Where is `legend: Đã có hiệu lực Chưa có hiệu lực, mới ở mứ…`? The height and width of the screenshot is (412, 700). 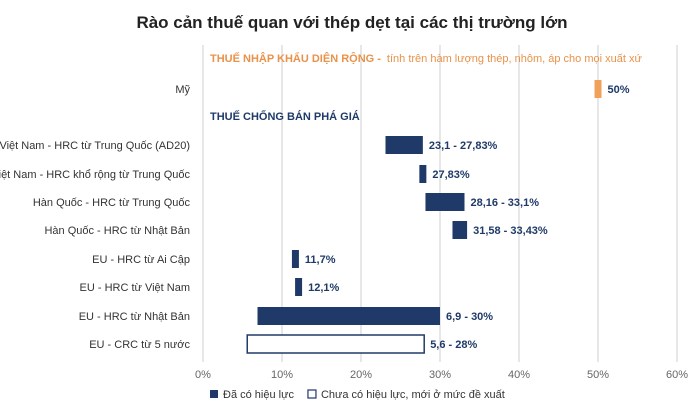 legend: Đã có hiệu lực Chưa có hiệu lực, mới ở mứ… is located at coordinates (357, 395).